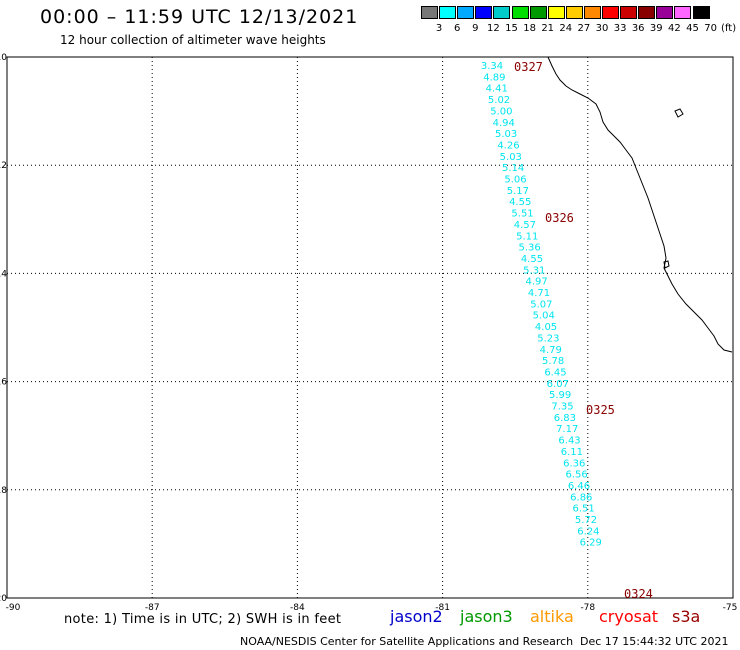 This screenshot has height=650, width=740. I want to click on color-scale-label: 36, so click(638, 28).